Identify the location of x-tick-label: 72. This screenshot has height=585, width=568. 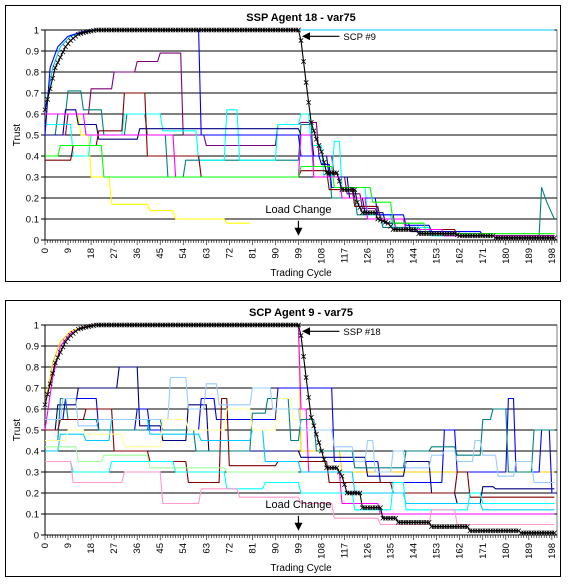
(229, 253).